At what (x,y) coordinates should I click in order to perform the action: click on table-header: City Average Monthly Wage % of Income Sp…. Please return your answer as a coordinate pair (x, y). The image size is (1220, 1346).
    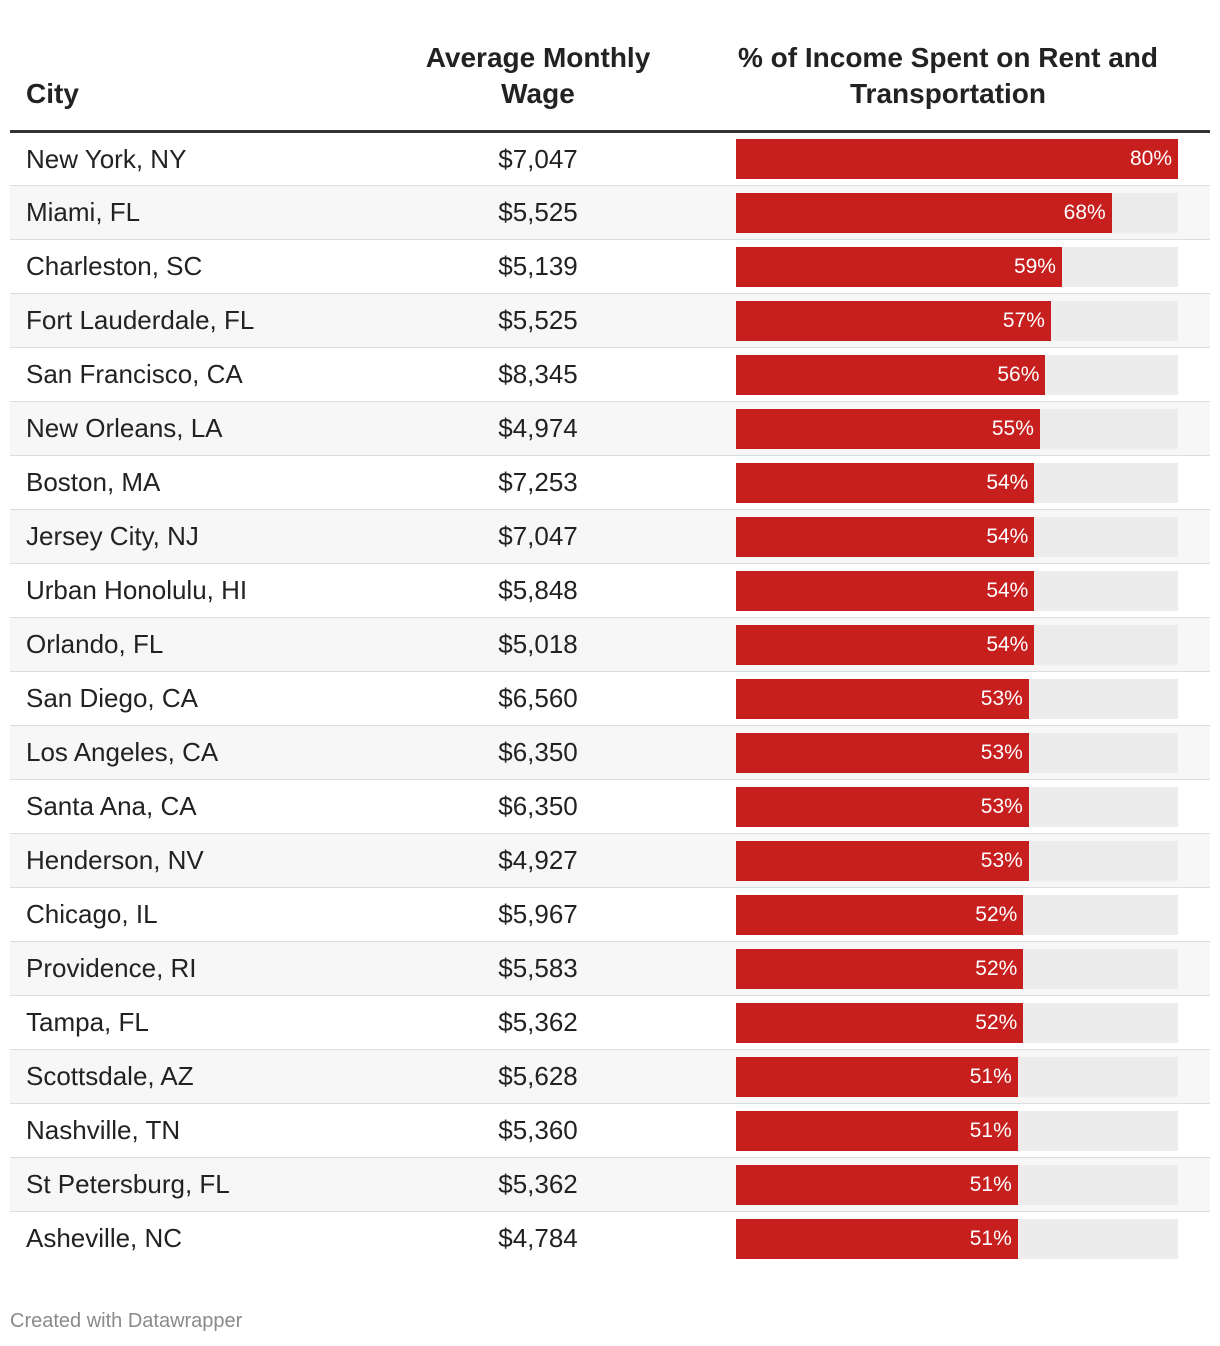
    Looking at the image, I should click on (610, 86).